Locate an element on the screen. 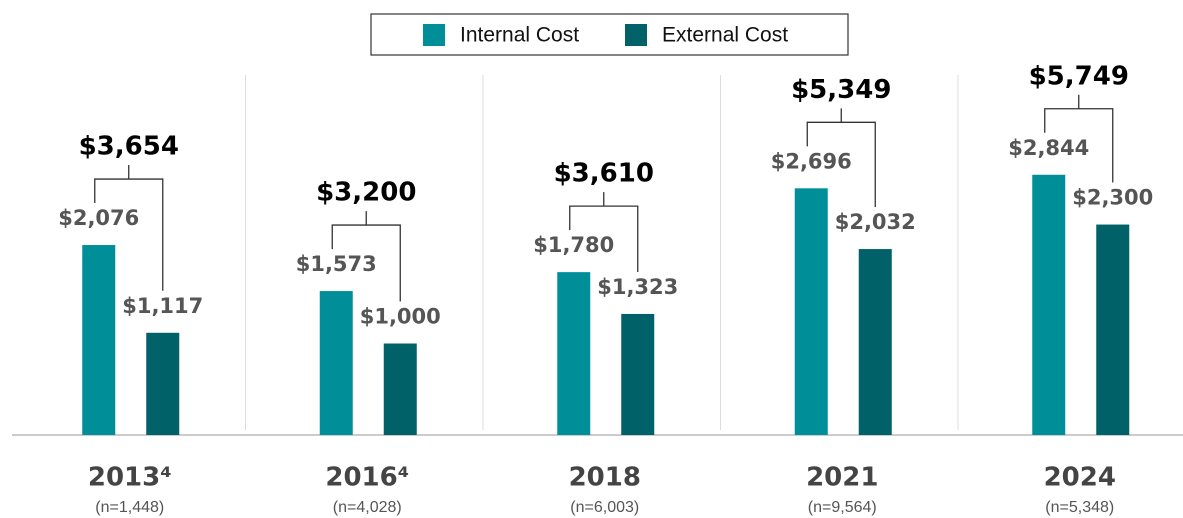 This screenshot has width=1183, height=518. category-note: (n=4,028) is located at coordinates (367, 507).